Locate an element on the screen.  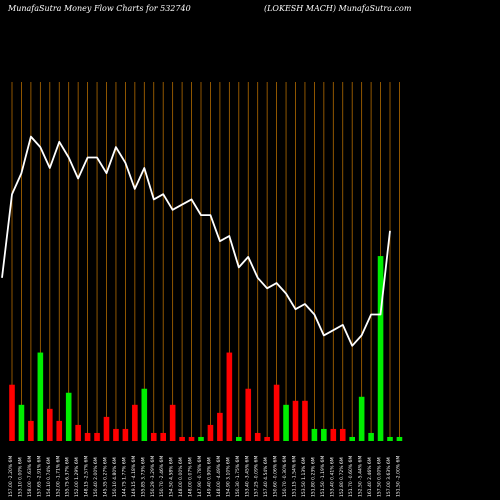
x-tick-label: 145.35 0.27% 6M is located at coordinates (106, 477).